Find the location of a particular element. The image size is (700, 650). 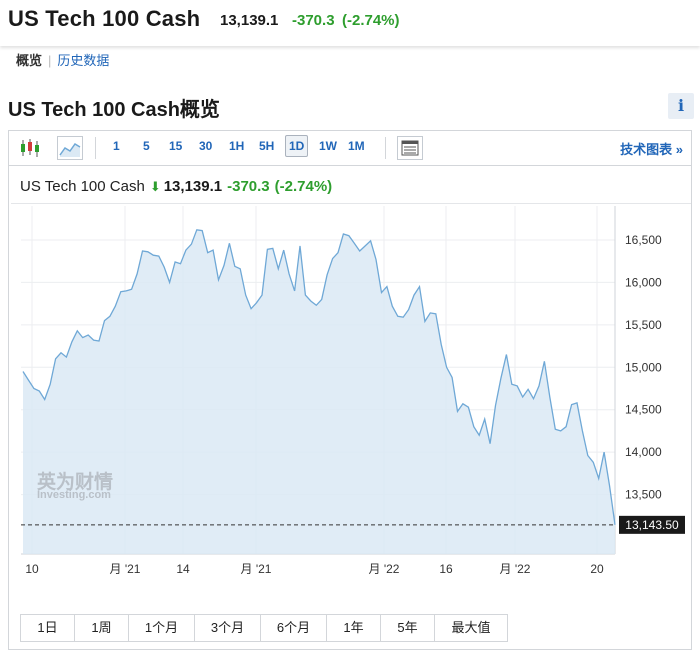

range-1y: 1年 is located at coordinates (354, 628).